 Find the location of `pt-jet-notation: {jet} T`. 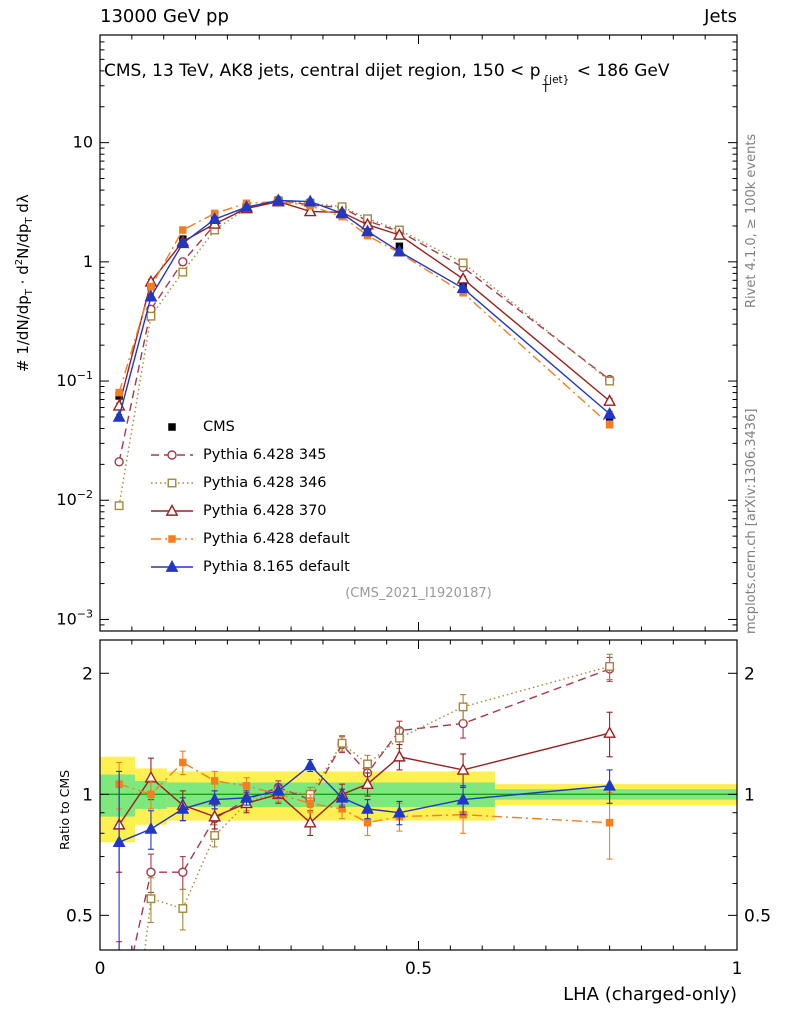

pt-jet-notation: {jet} T is located at coordinates (556, 84).